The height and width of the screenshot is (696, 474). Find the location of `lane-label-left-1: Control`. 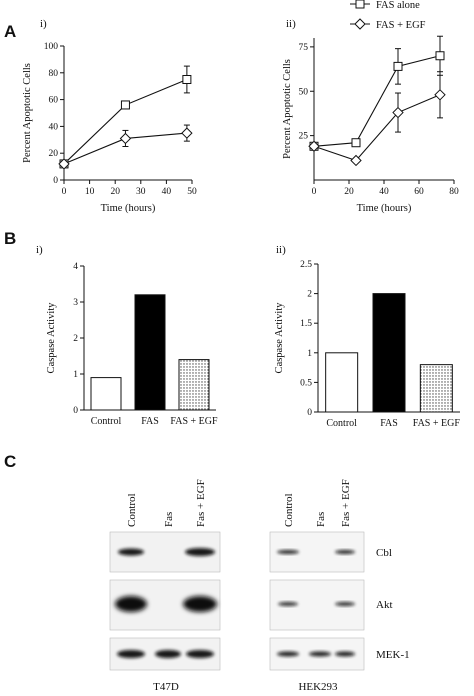

lane-label-left-1: Control is located at coordinates (132, 510).